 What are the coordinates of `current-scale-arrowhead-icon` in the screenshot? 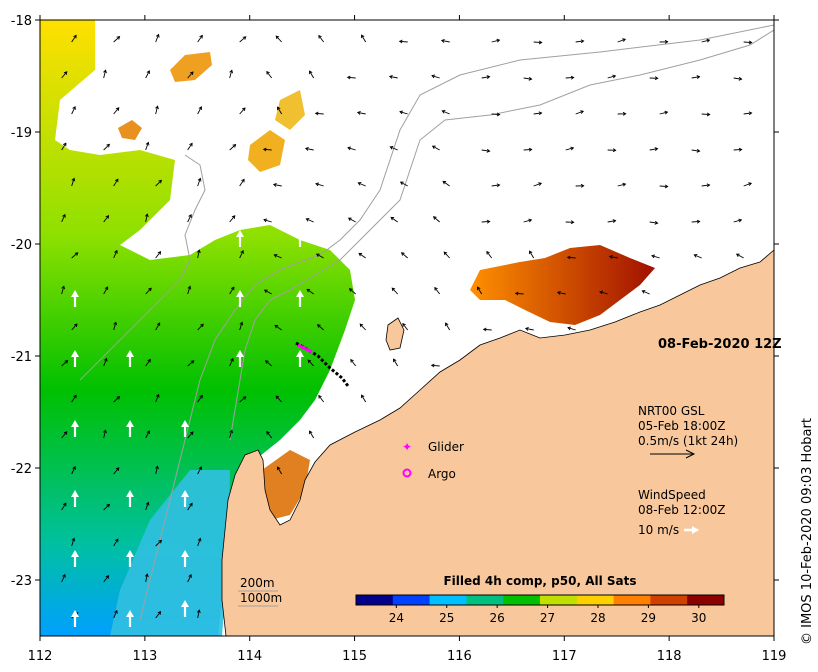 It's located at (690, 454).